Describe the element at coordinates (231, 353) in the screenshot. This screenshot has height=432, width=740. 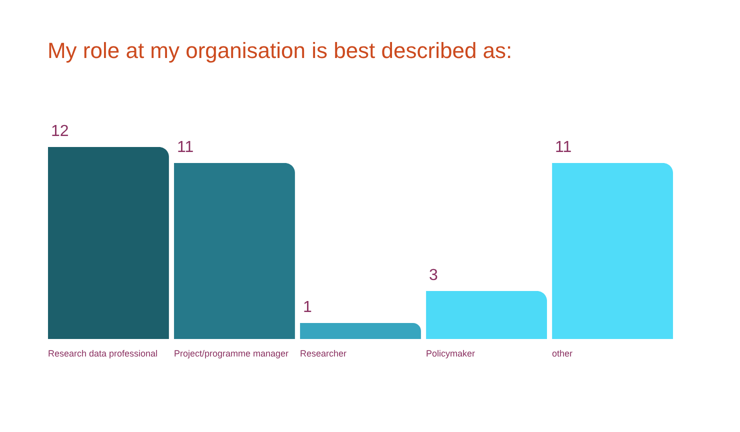
I see `x-tick-label: Project/programme manager` at that location.